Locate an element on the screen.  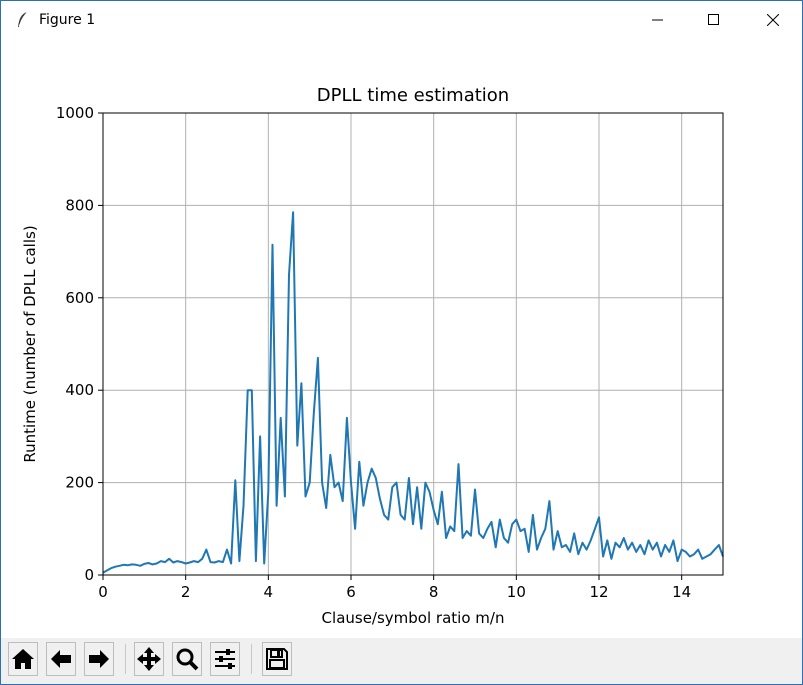
title-bar: Figure 1 is located at coordinates (401, 20).